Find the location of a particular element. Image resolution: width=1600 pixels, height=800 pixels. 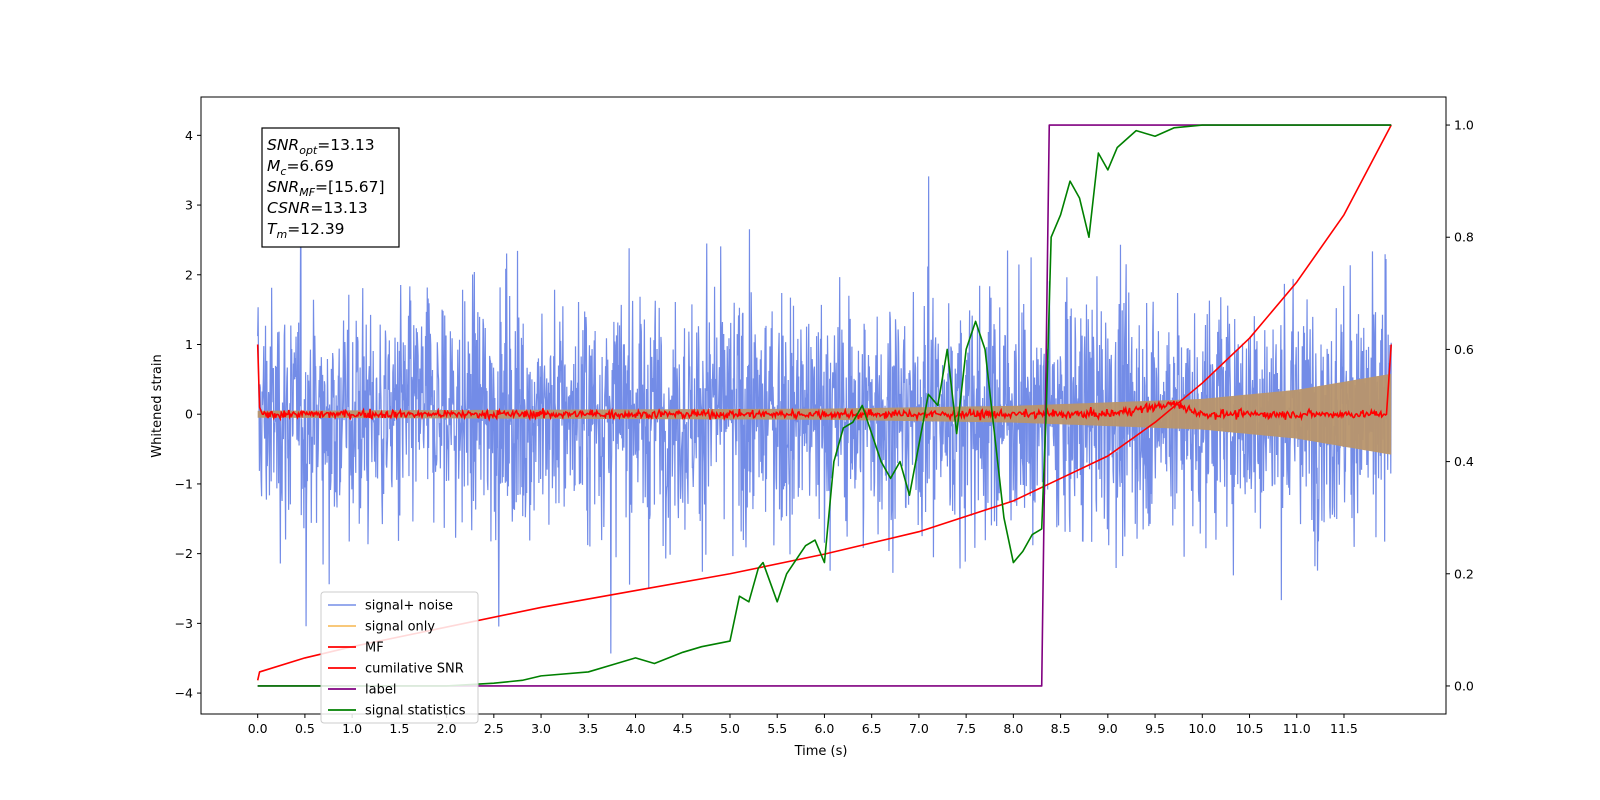

x-tick-label: 2.0 is located at coordinates (447, 728).